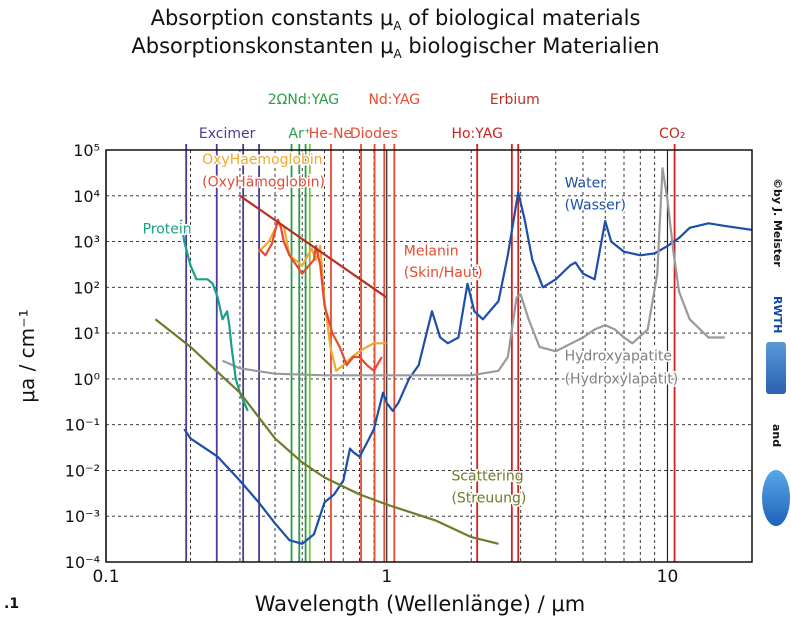 The image size is (791, 624). What do you see at coordinates (777, 222) in the screenshot?
I see `credit-text: ©by J. Meister` at bounding box center [777, 222].